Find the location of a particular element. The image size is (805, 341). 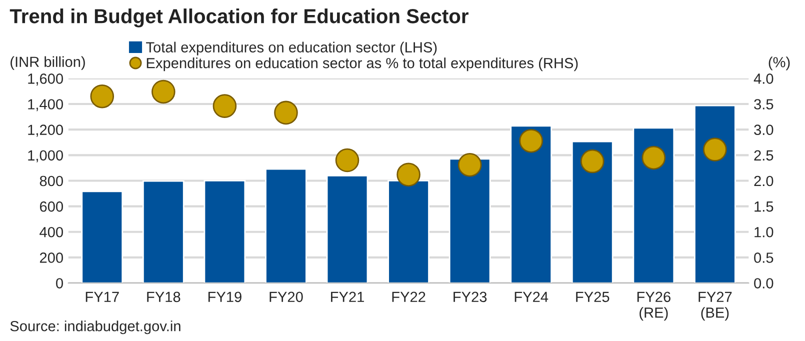

y-tick-label: 1,600 is located at coordinates (45, 80).